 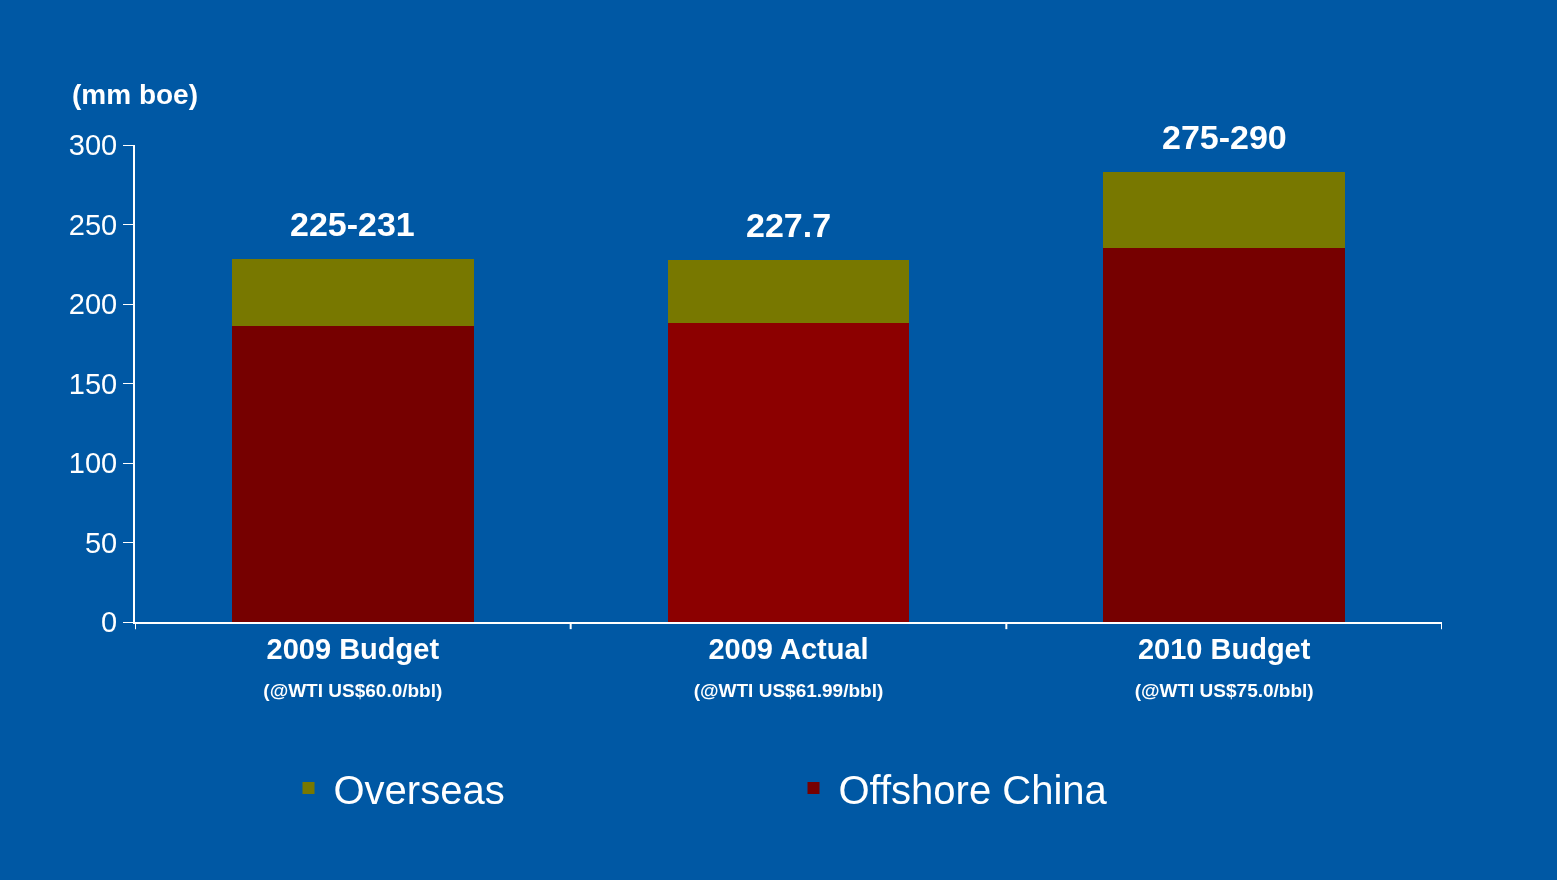 I want to click on y-tick-label: 50, so click(x=101, y=542).